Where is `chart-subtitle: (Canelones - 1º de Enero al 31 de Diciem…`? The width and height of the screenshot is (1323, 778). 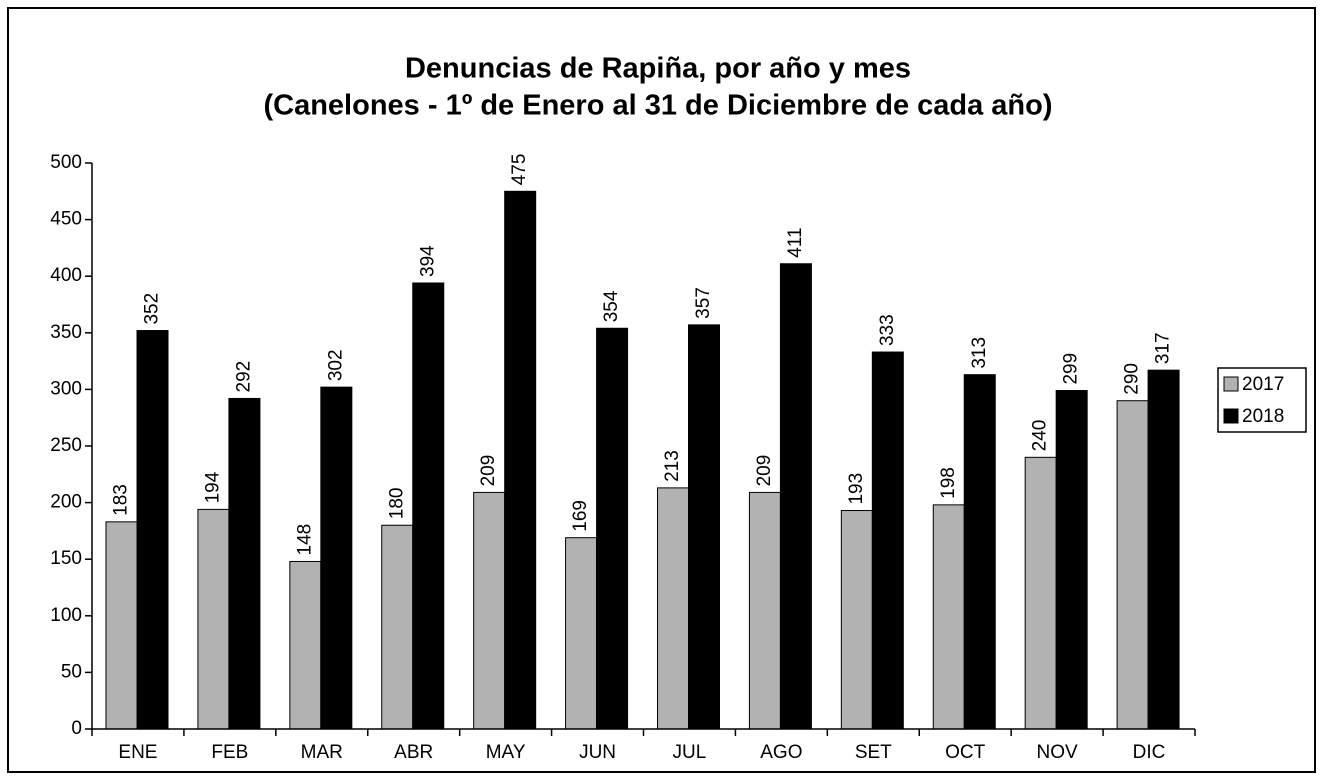
chart-subtitle: (Canelones - 1º de Enero al 31 de Diciem… is located at coordinates (657, 106).